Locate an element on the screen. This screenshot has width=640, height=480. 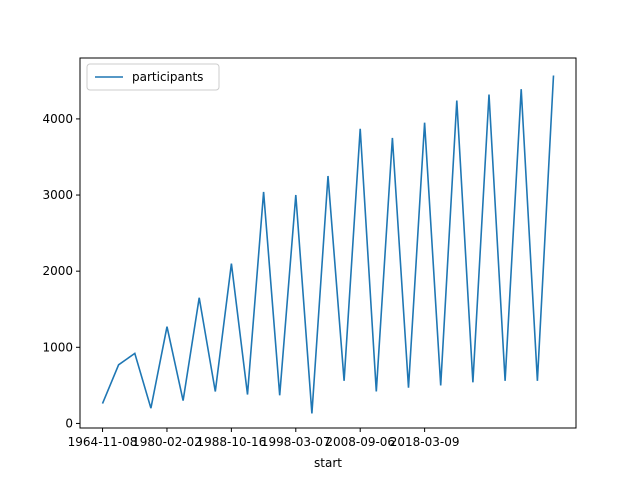
y-axis-ticks: 0 1000 2000 3000 4000 is located at coordinates (61, 271).